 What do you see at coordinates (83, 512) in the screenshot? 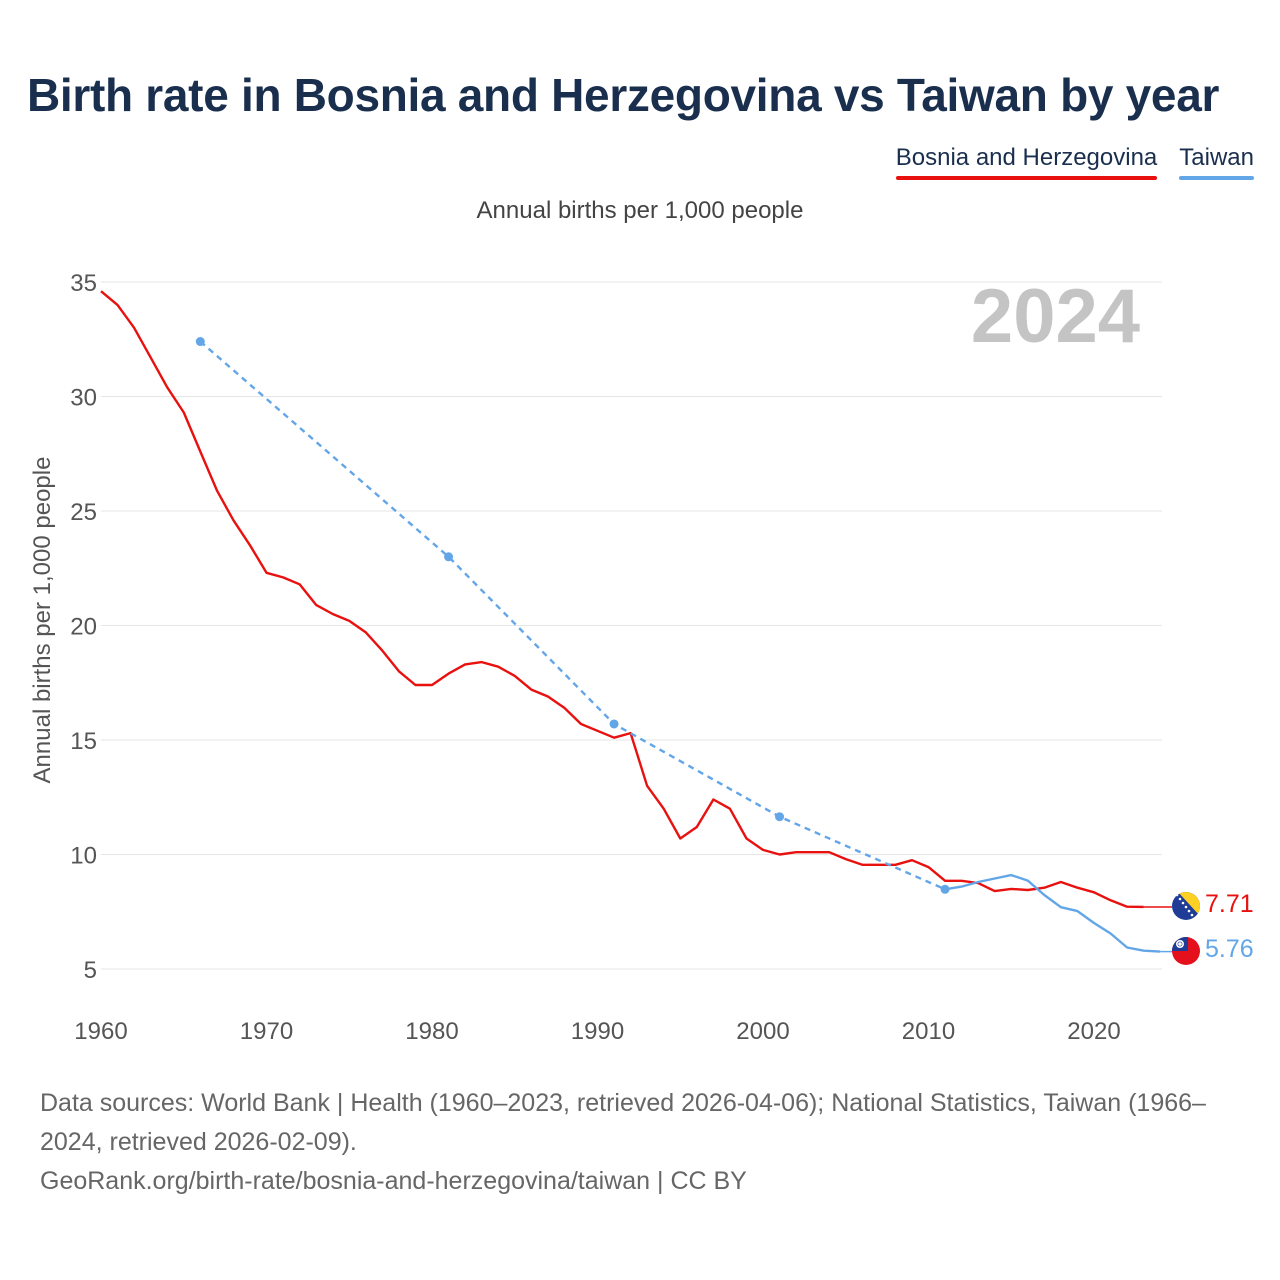
I see `y-tick-label: 25` at bounding box center [83, 512].